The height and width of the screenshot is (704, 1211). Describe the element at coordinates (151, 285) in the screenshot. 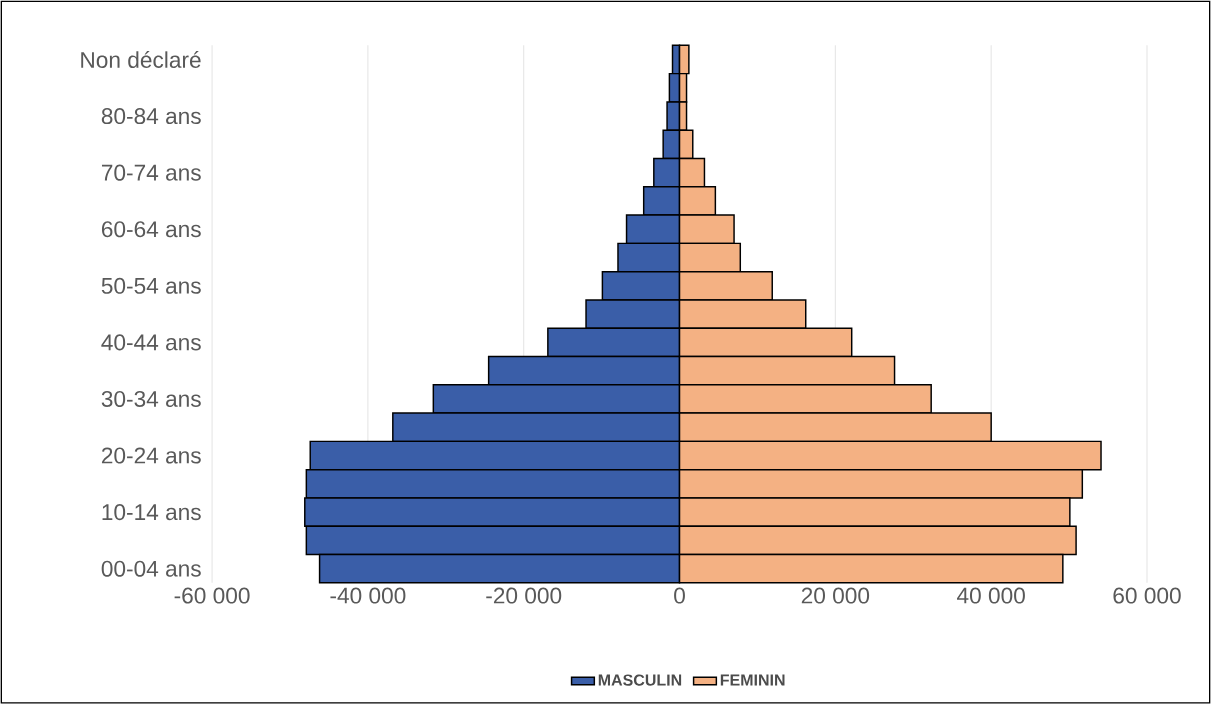

I see `y-tick-label: 50-54 ans` at that location.